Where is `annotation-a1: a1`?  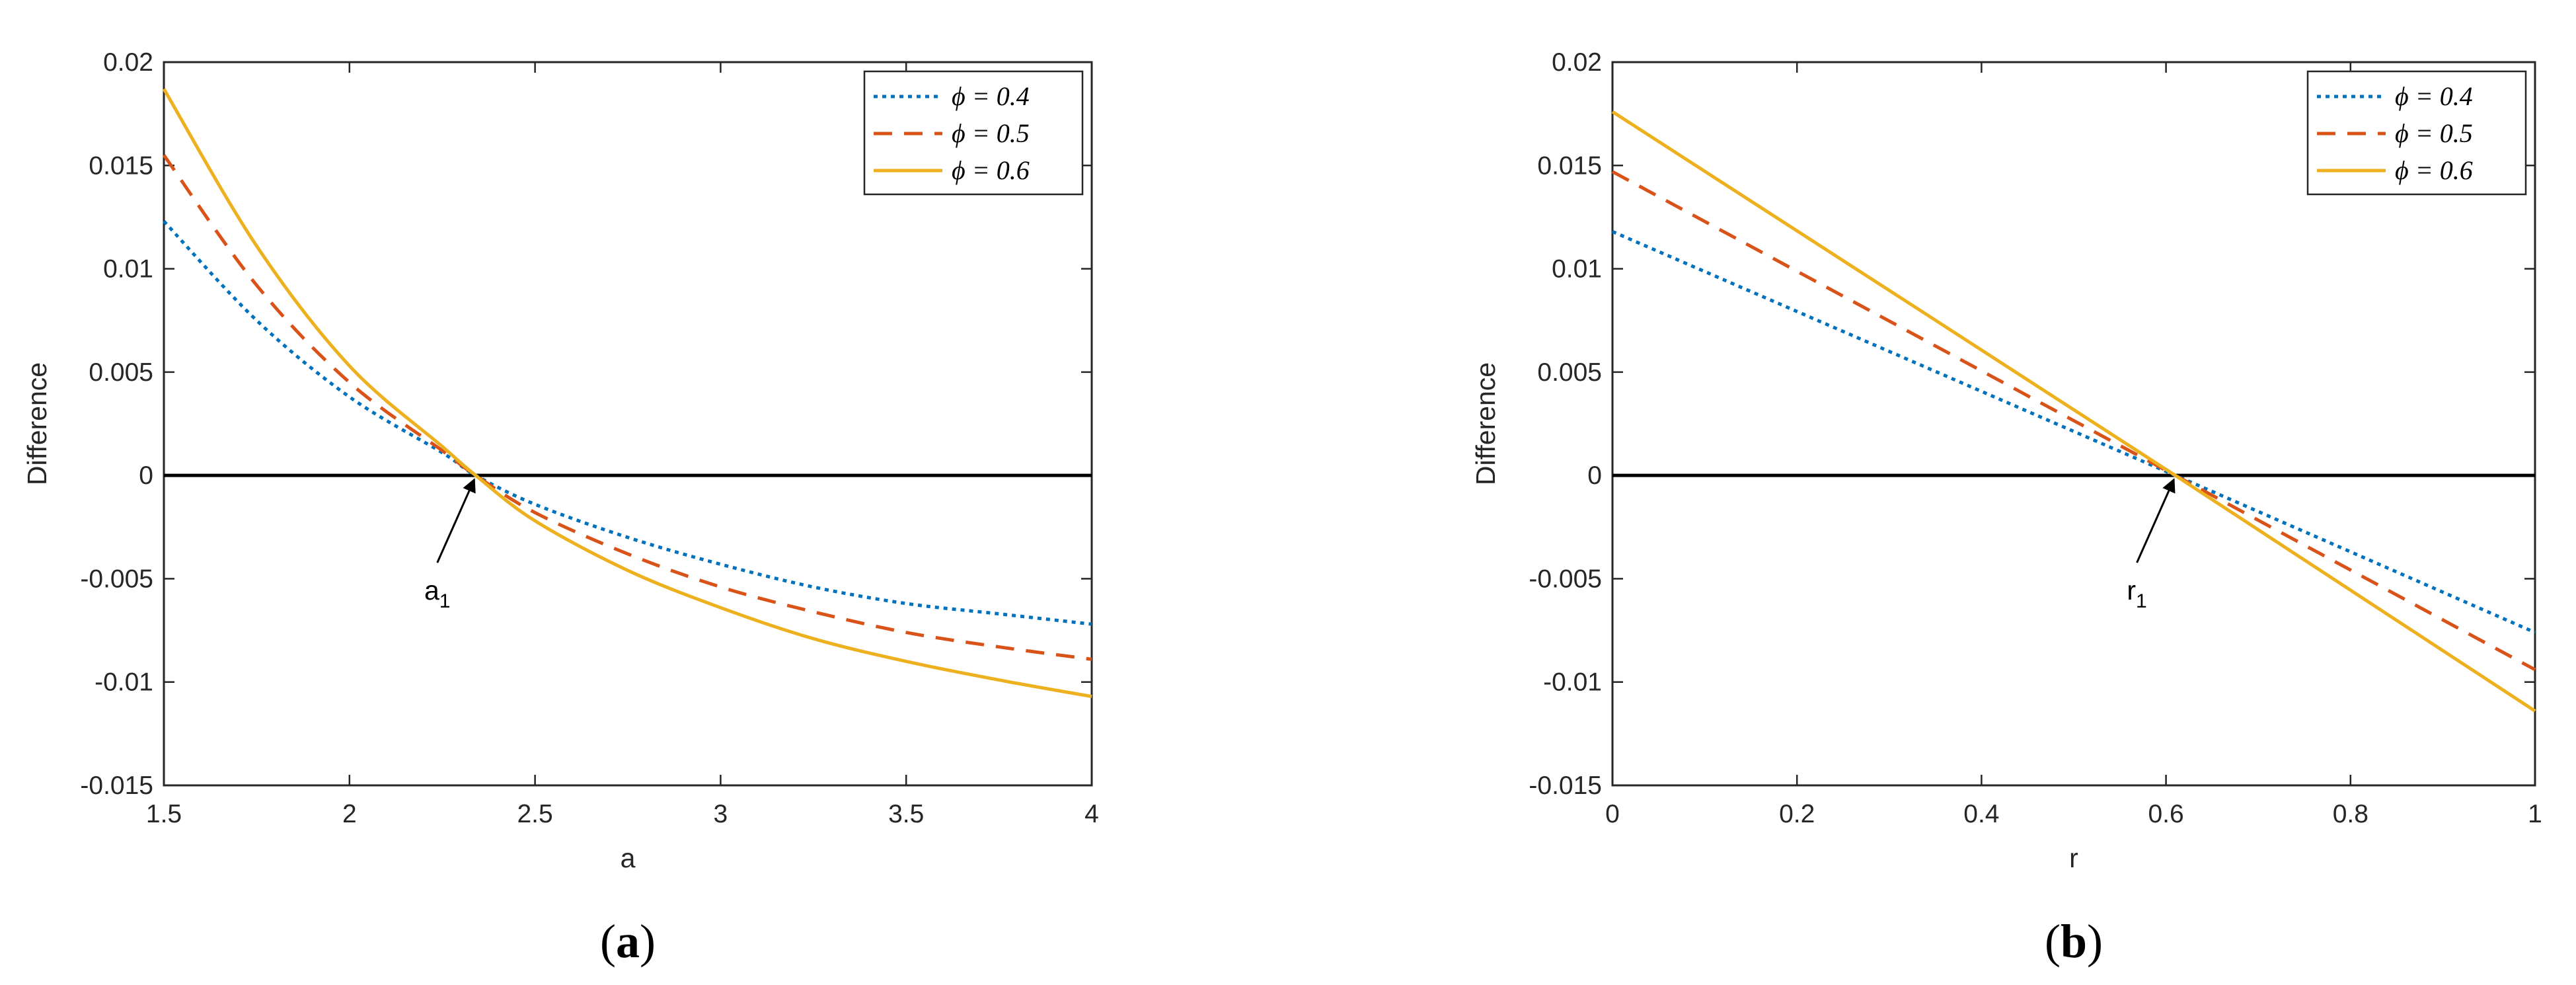
annotation-a1: a1 is located at coordinates (450, 545).